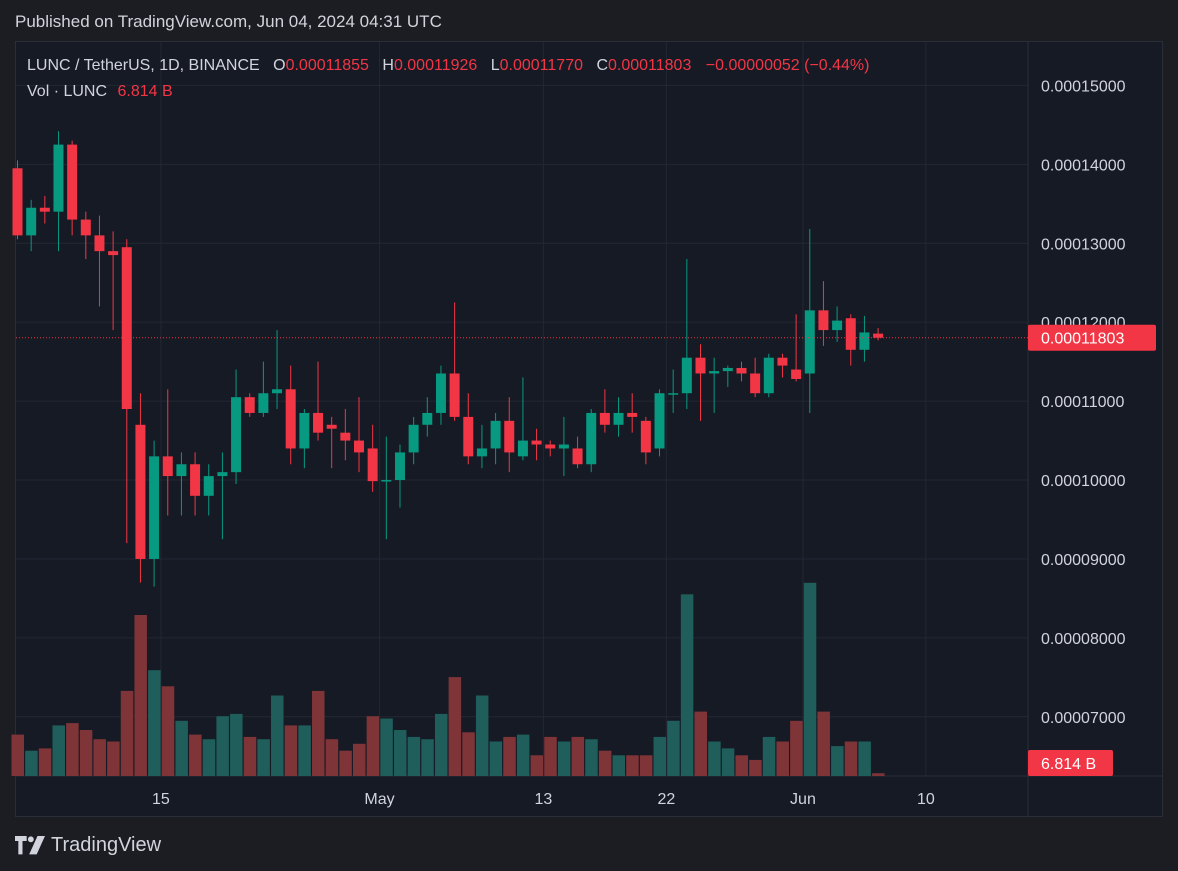  What do you see at coordinates (650, 65) in the screenshot?
I see `close-value: 0.00011803` at bounding box center [650, 65].